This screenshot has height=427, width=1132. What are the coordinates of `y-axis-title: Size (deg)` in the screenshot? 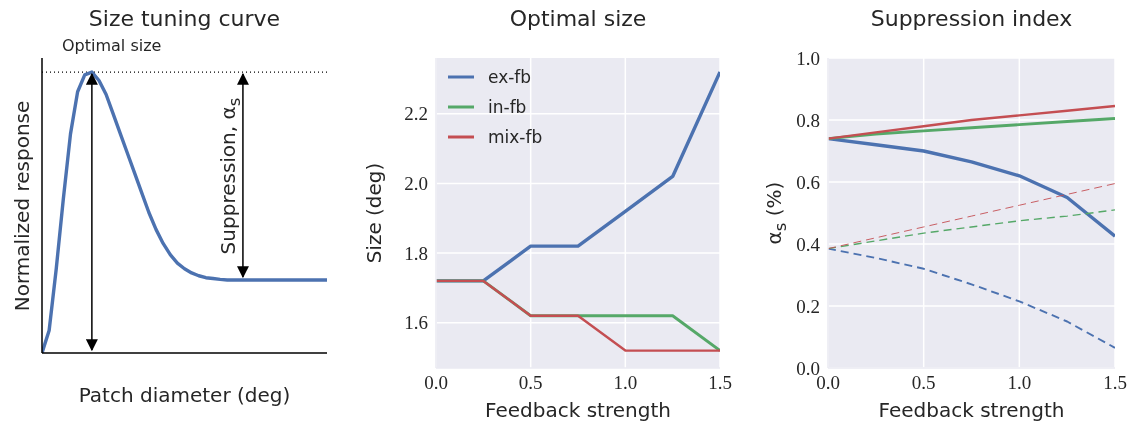 It's located at (374, 213).